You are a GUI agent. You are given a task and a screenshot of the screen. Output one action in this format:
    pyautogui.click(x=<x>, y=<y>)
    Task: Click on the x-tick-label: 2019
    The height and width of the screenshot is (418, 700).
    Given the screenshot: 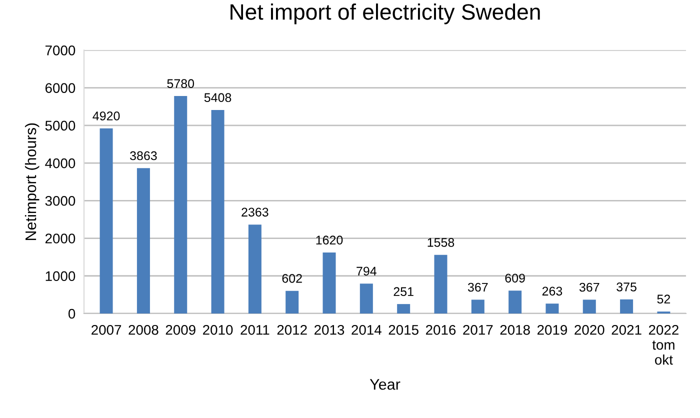 What is the action you would take?
    pyautogui.click(x=552, y=329)
    